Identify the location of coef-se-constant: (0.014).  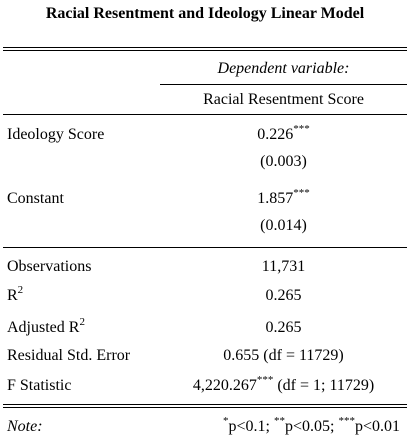
(283, 225).